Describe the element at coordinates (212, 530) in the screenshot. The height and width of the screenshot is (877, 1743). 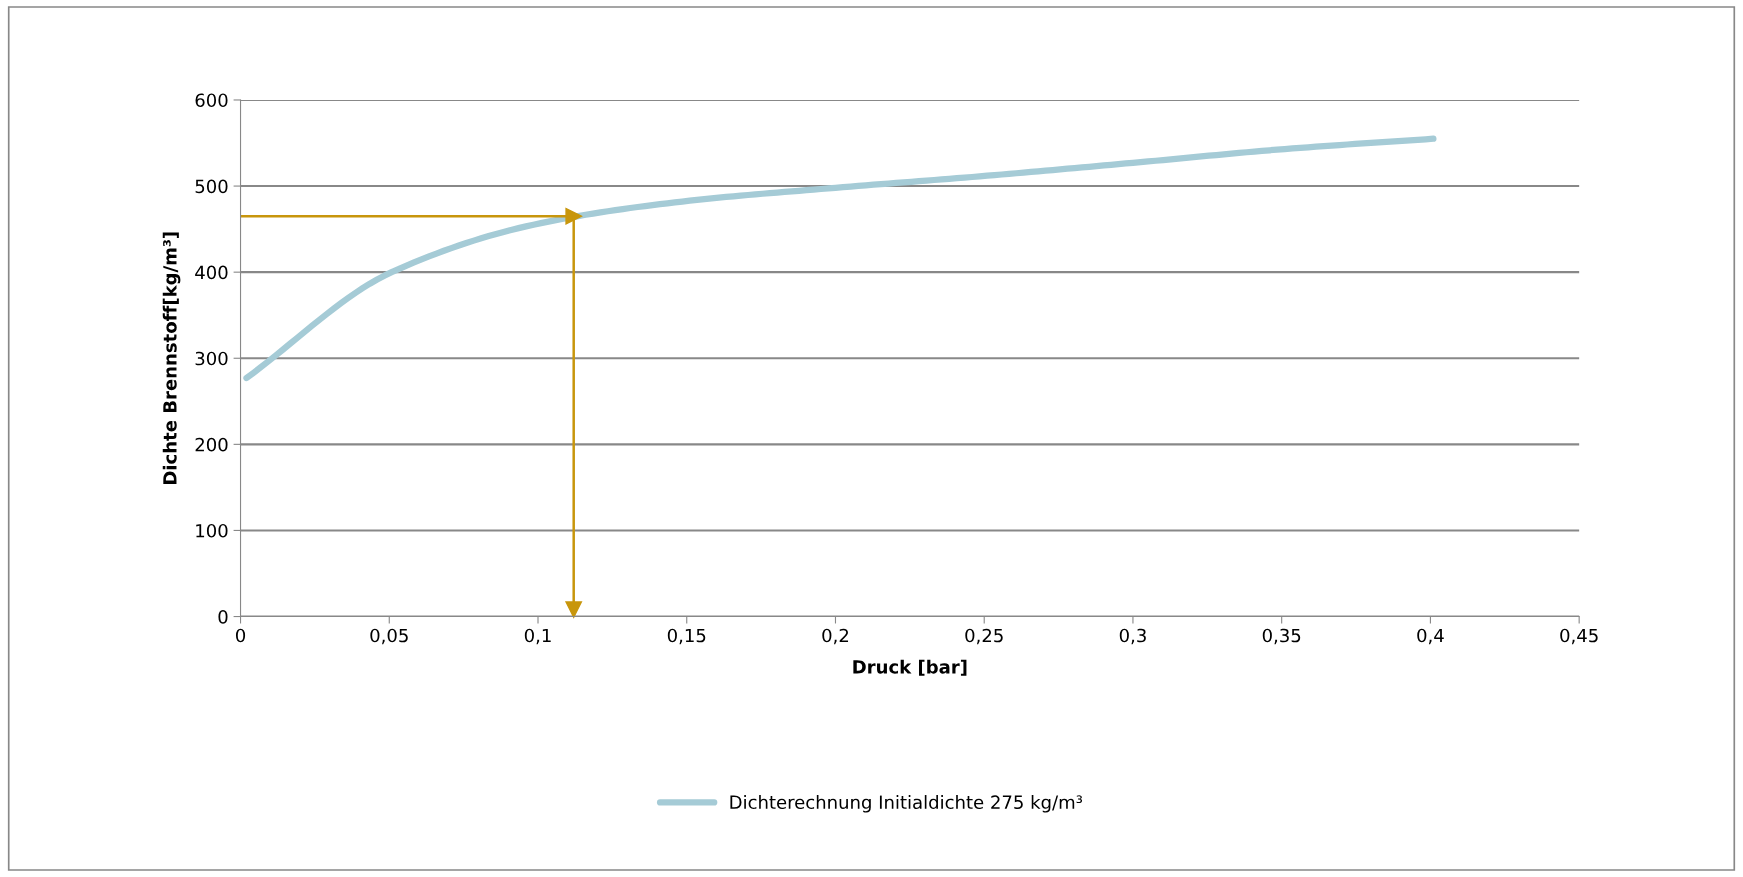
I see `y-tick-label: 100` at that location.